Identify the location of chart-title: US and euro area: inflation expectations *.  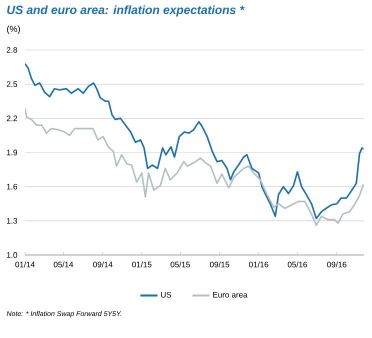
(126, 10).